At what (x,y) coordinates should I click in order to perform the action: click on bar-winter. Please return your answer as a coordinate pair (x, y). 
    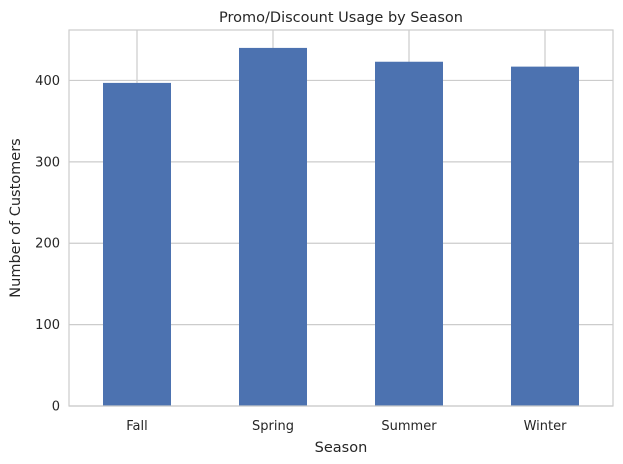
    Looking at the image, I should click on (545, 236).